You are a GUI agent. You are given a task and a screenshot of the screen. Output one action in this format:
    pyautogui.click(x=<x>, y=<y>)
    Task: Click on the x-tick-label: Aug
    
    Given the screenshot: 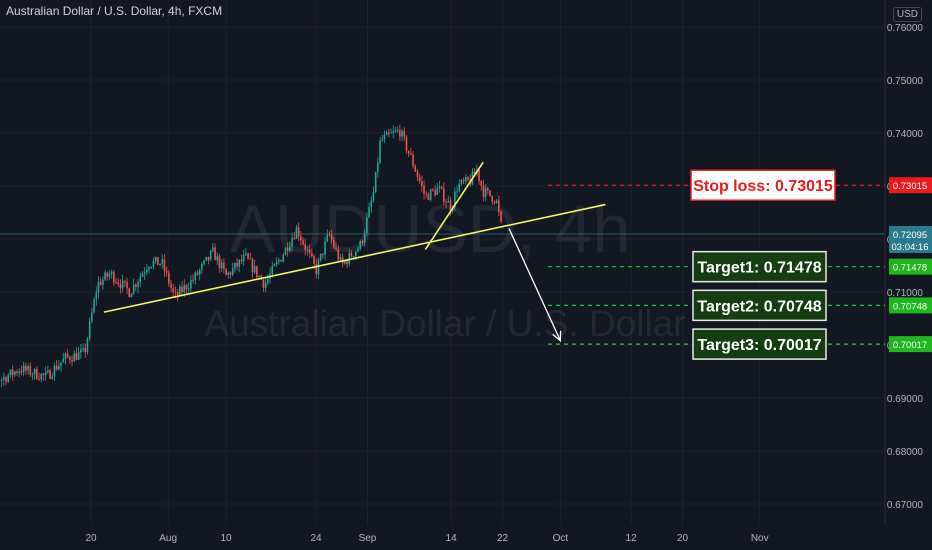 What is the action you would take?
    pyautogui.click(x=168, y=538)
    